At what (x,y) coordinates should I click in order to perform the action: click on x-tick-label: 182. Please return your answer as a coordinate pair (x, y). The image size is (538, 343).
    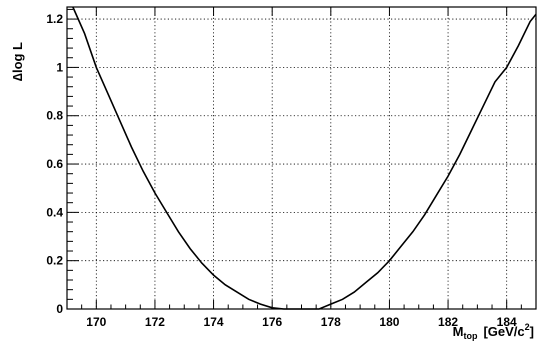
    Looking at the image, I should click on (448, 322).